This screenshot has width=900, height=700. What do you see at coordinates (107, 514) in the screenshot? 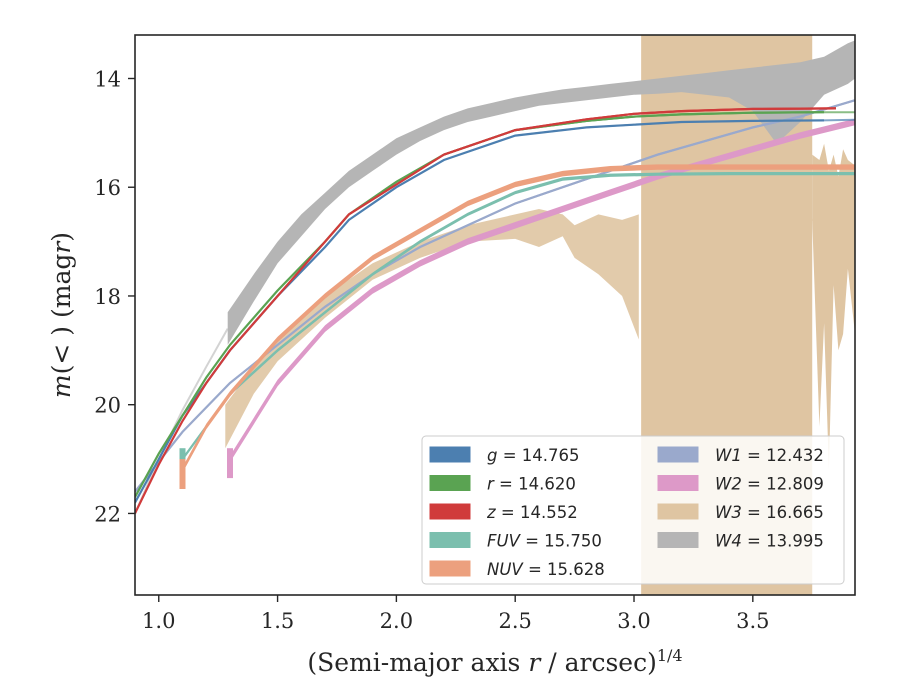
I see `y-tick-label: 22` at bounding box center [107, 514].